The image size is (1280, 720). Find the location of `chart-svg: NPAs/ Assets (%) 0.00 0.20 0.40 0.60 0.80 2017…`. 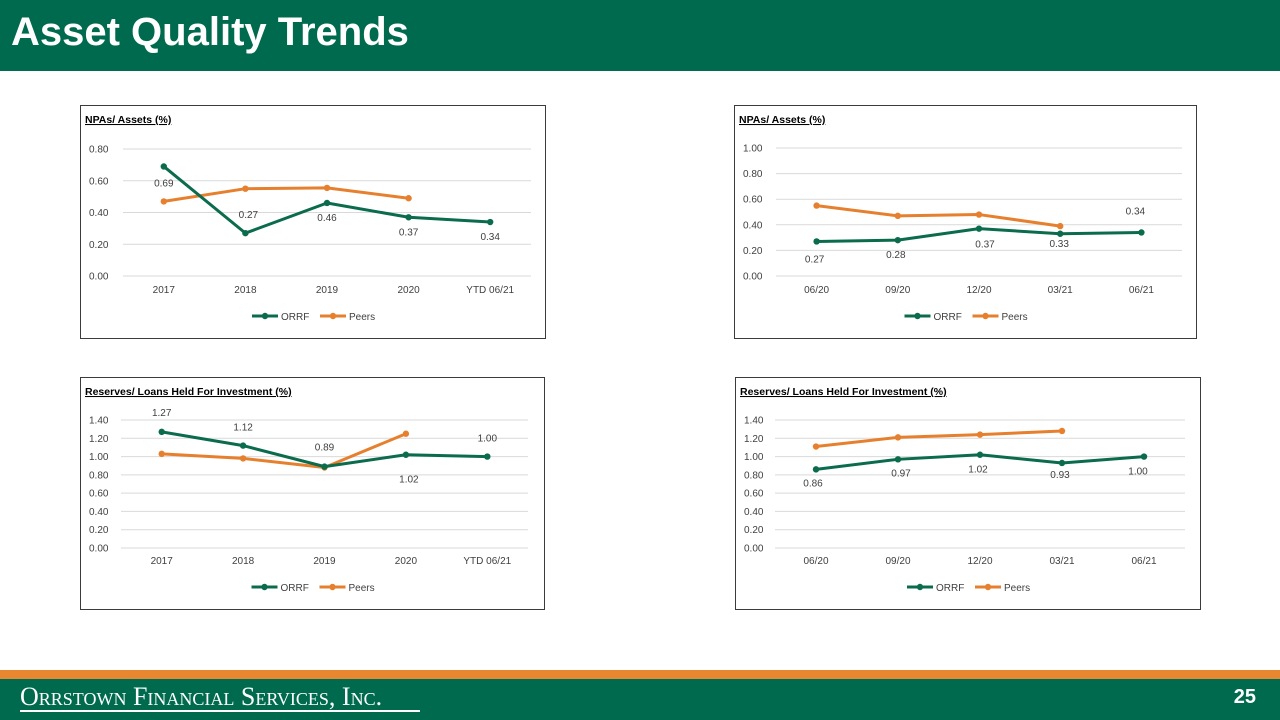

chart-svg: NPAs/ Assets (%) 0.00 0.20 0.40 0.60 0.80 2017… is located at coordinates (308, 218).